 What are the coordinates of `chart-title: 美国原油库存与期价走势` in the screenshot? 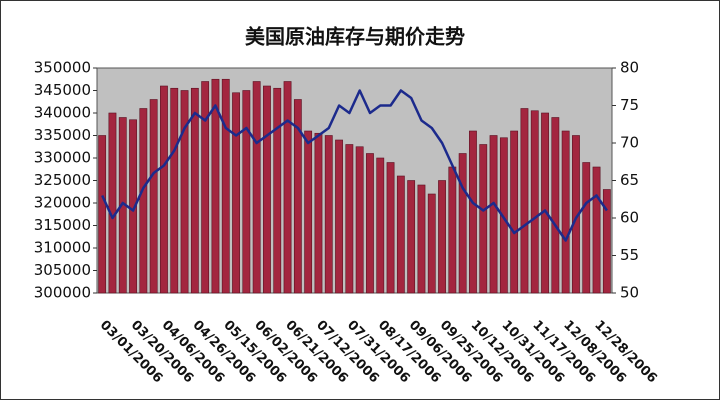 It's located at (355, 37).